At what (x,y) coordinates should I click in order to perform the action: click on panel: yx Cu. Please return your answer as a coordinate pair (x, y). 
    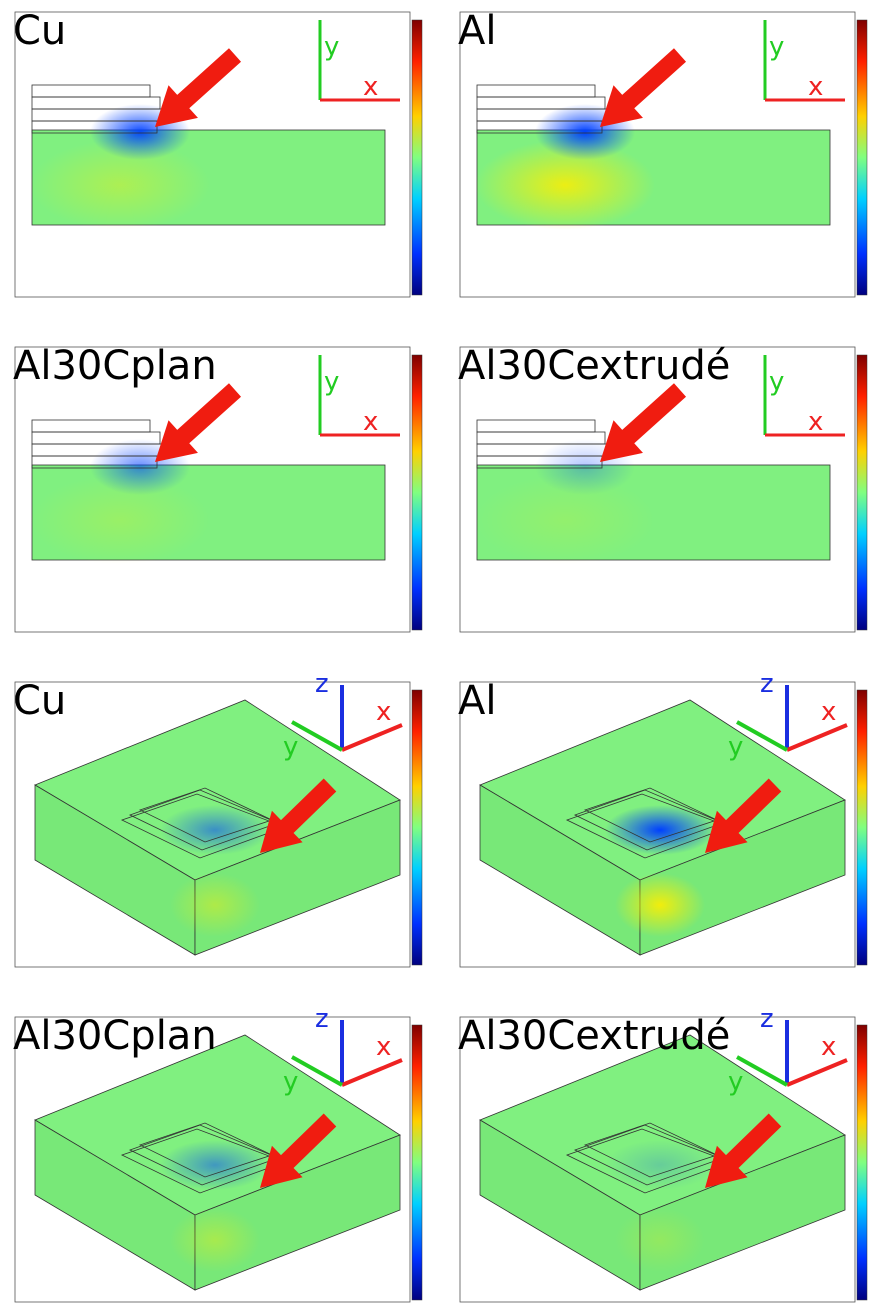
    Looking at the image, I should click on (218, 153).